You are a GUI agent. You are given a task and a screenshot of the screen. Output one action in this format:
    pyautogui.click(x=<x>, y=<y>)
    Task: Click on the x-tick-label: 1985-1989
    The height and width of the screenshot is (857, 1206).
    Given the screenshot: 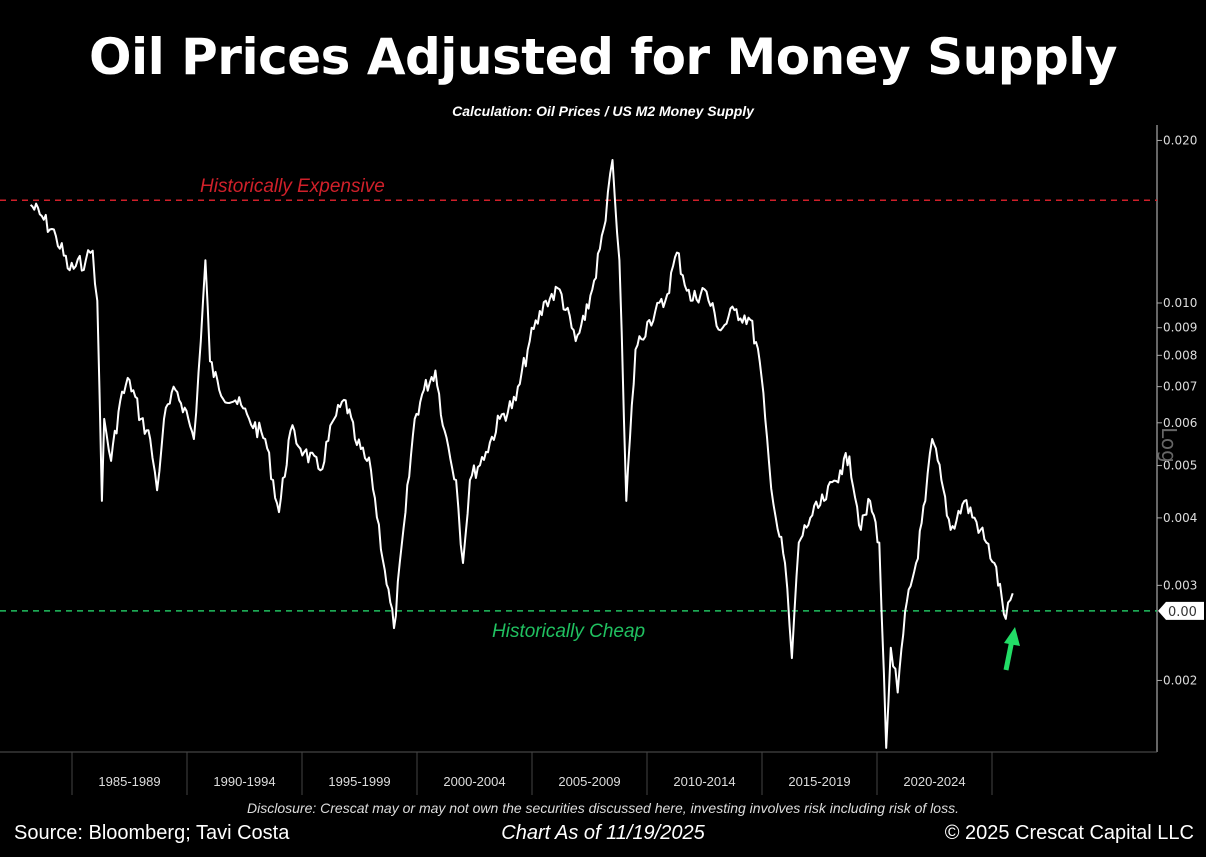 What is the action you would take?
    pyautogui.click(x=129, y=781)
    